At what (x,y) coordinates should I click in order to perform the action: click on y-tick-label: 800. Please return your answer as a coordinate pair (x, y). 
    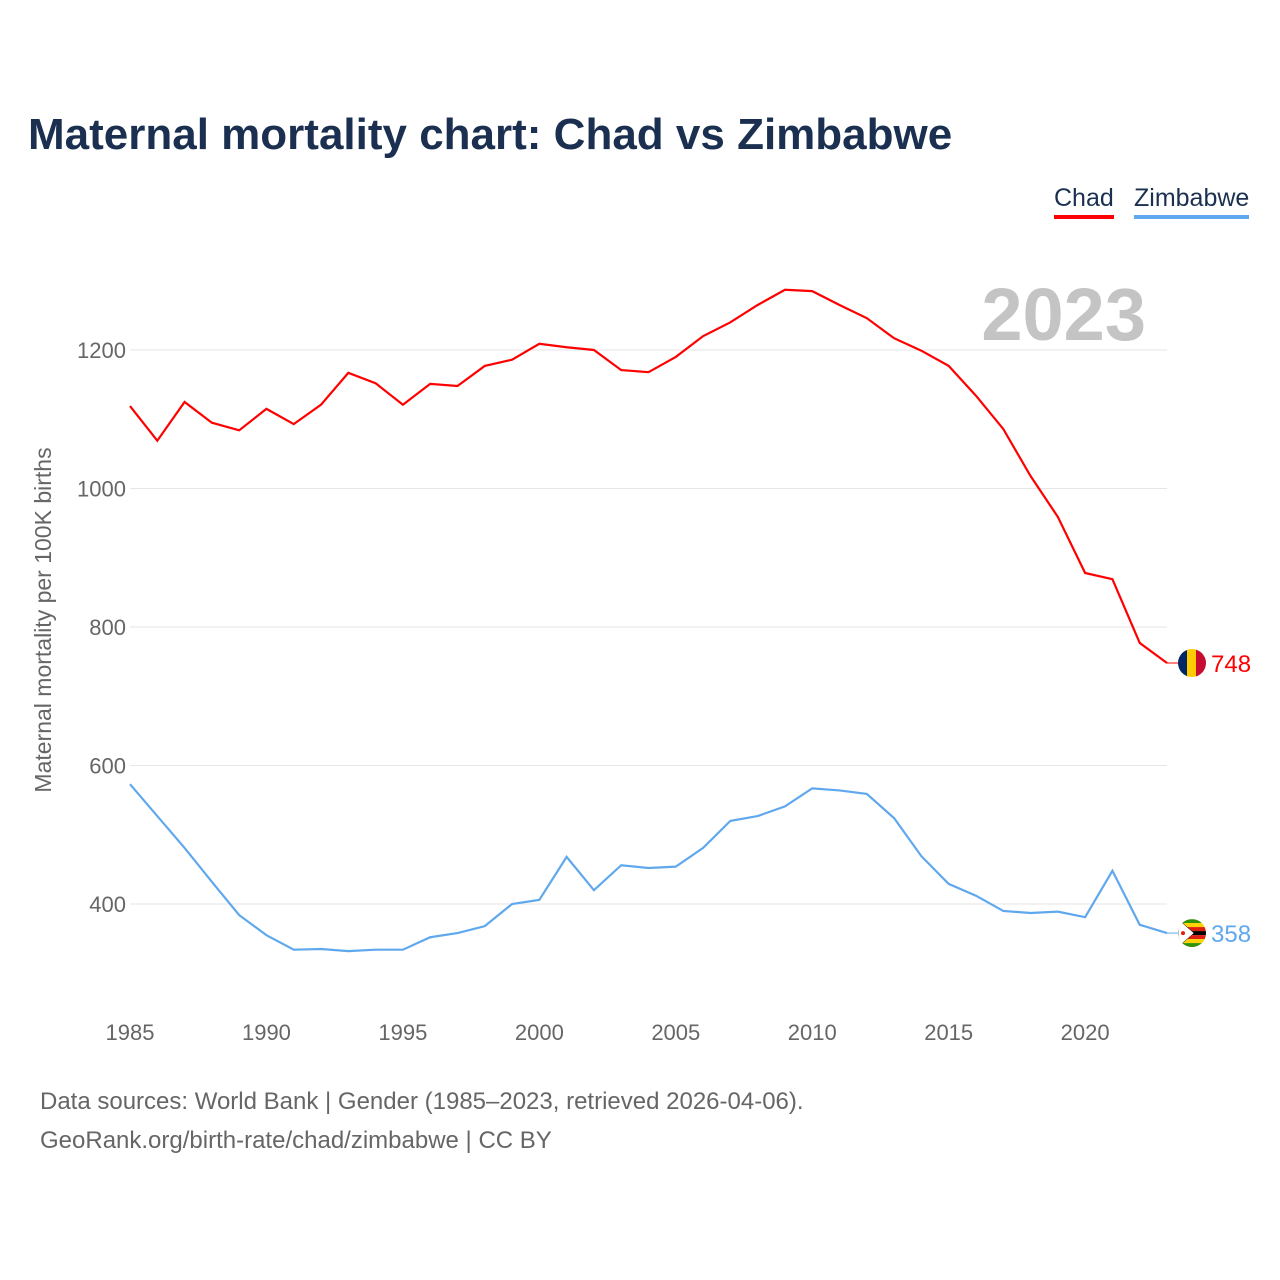
    Looking at the image, I should click on (107, 627).